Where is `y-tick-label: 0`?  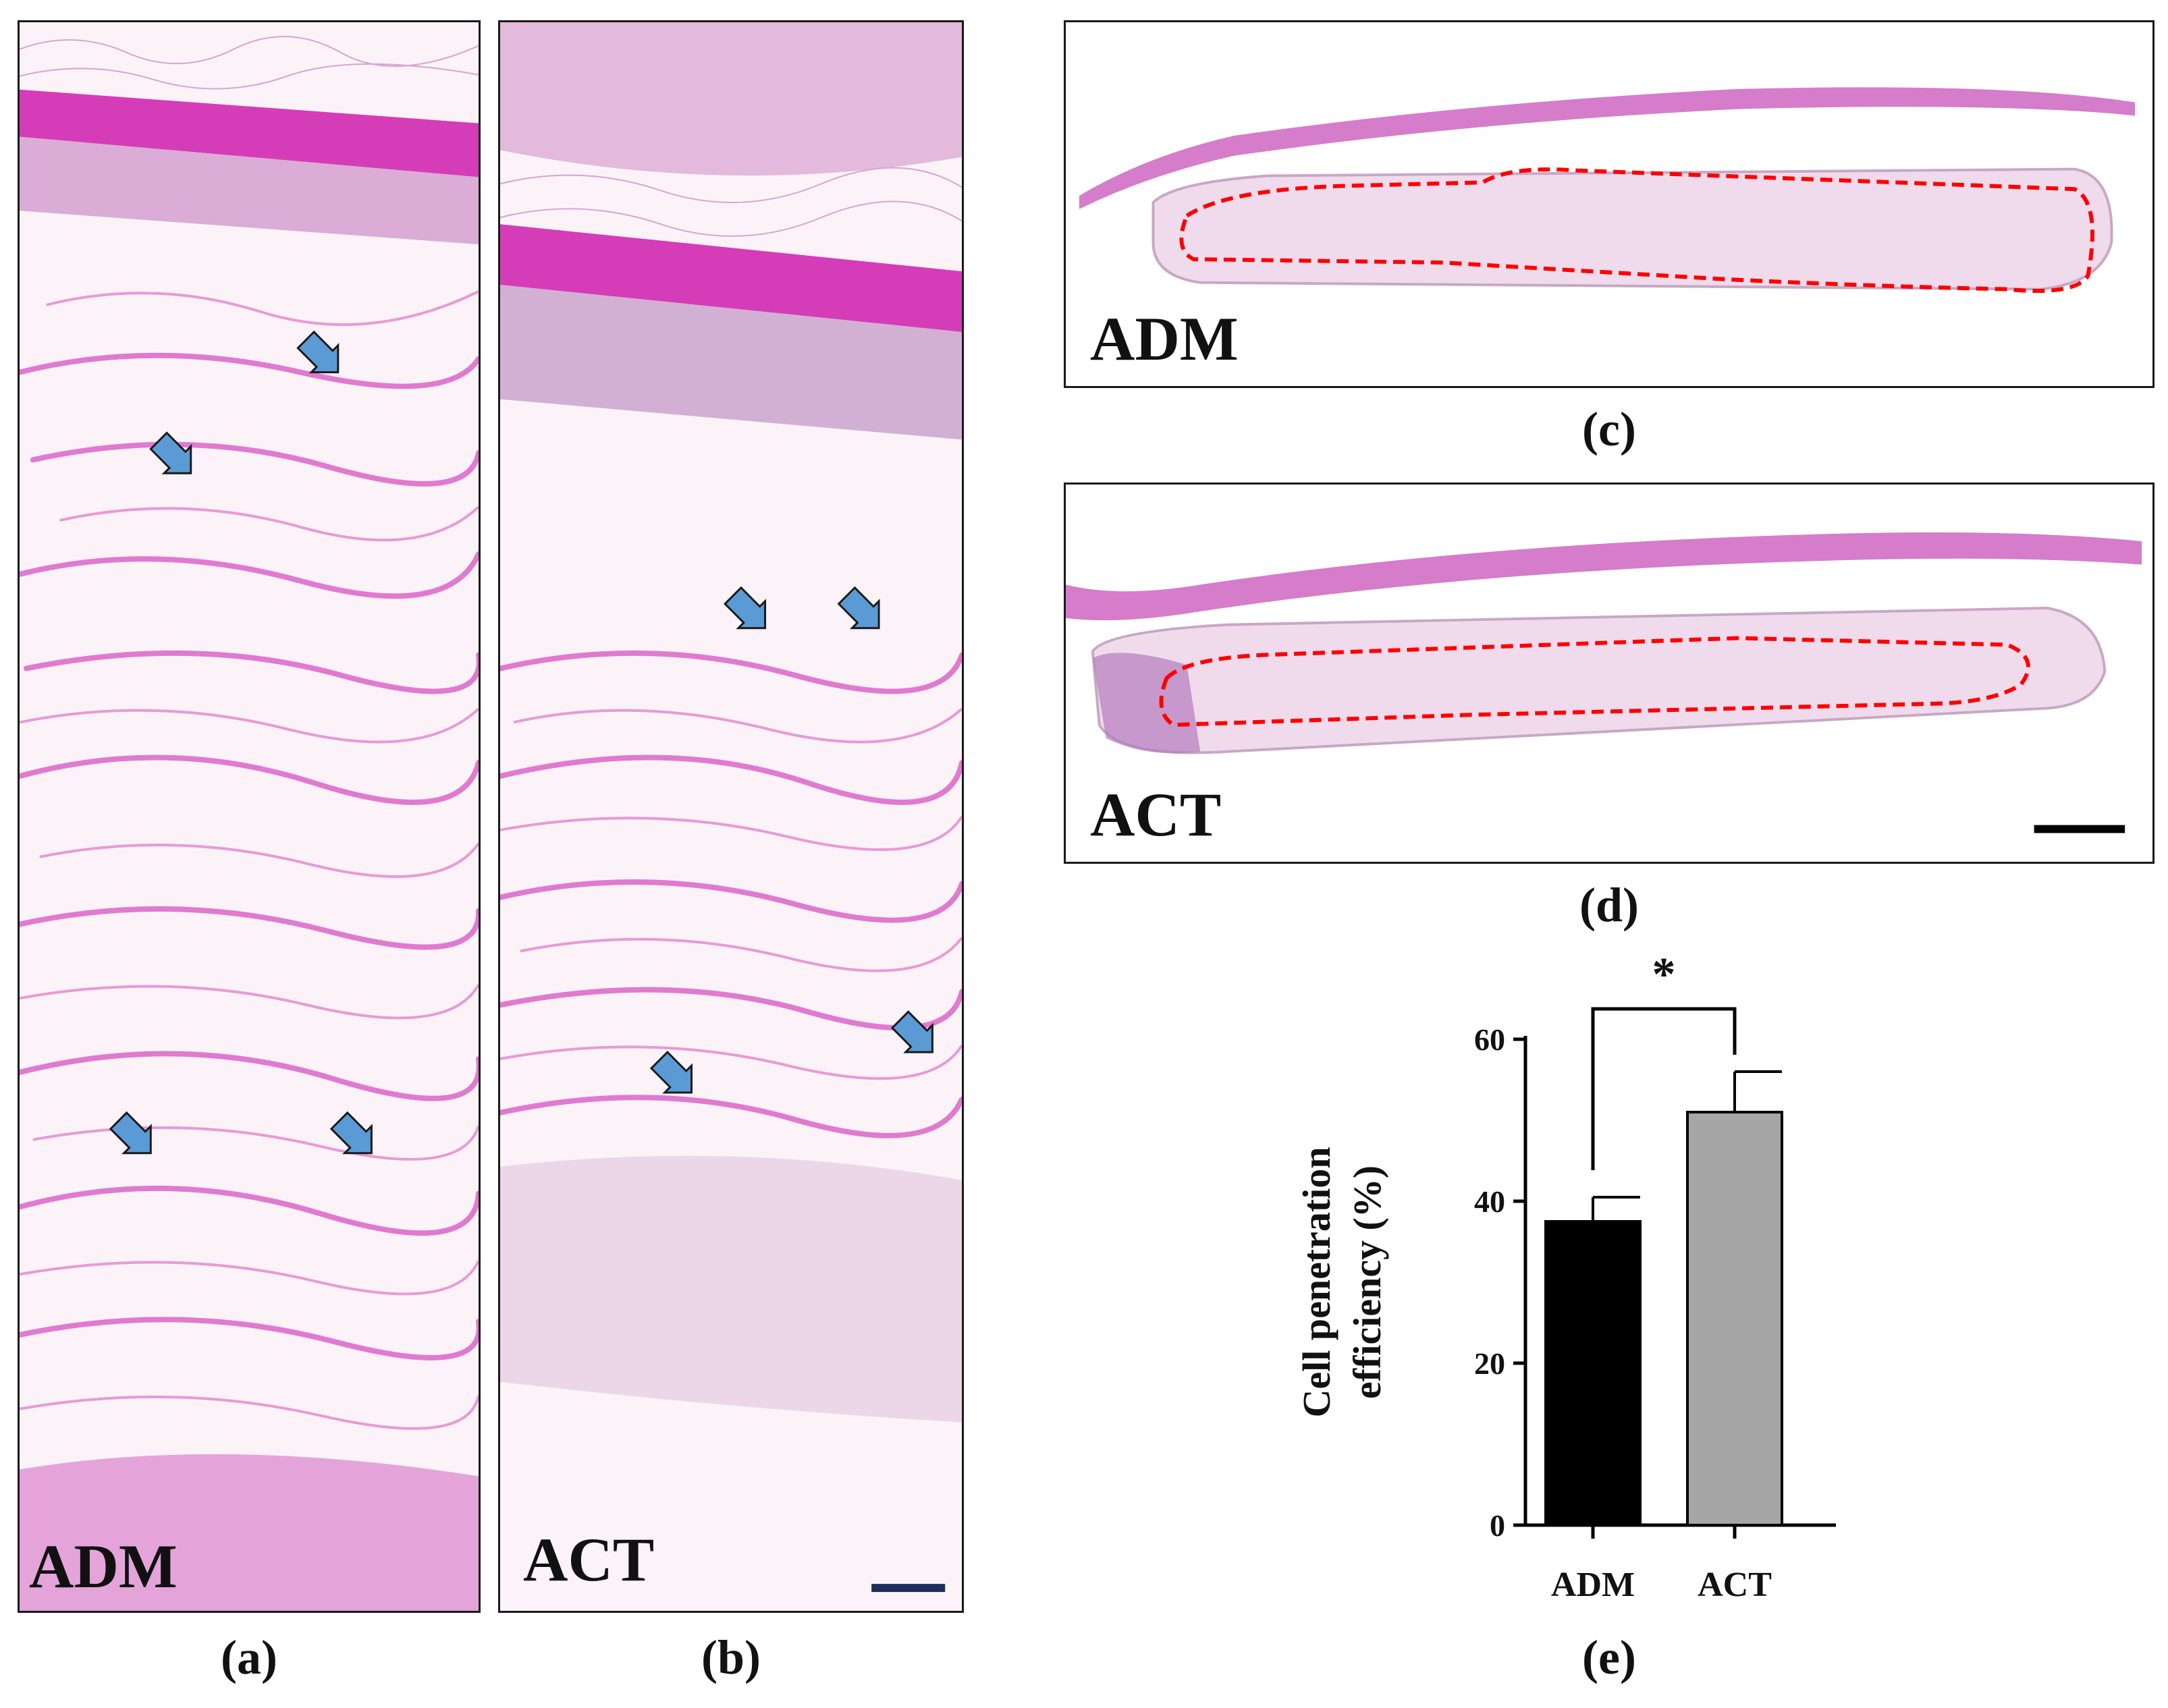
y-tick-label: 0 is located at coordinates (1498, 1526).